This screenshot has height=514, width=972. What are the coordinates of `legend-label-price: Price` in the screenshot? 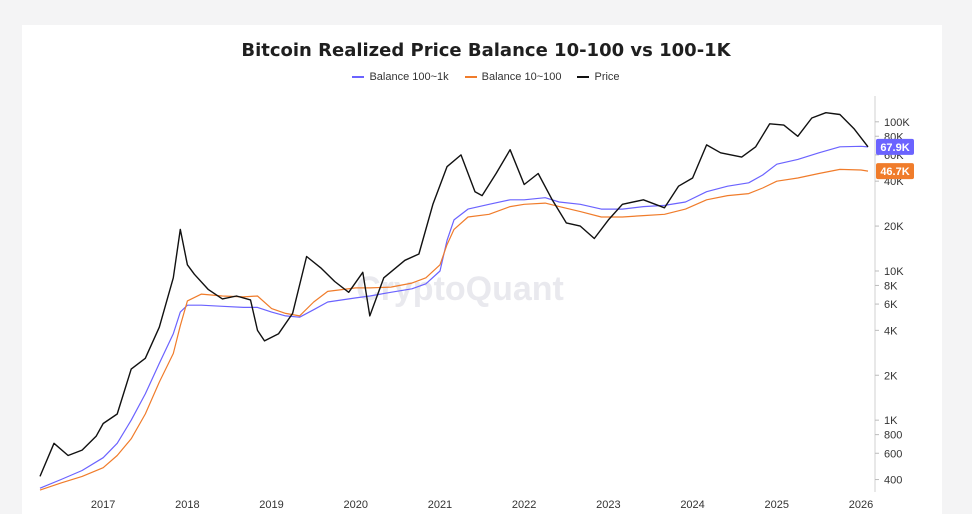 It's located at (607, 77).